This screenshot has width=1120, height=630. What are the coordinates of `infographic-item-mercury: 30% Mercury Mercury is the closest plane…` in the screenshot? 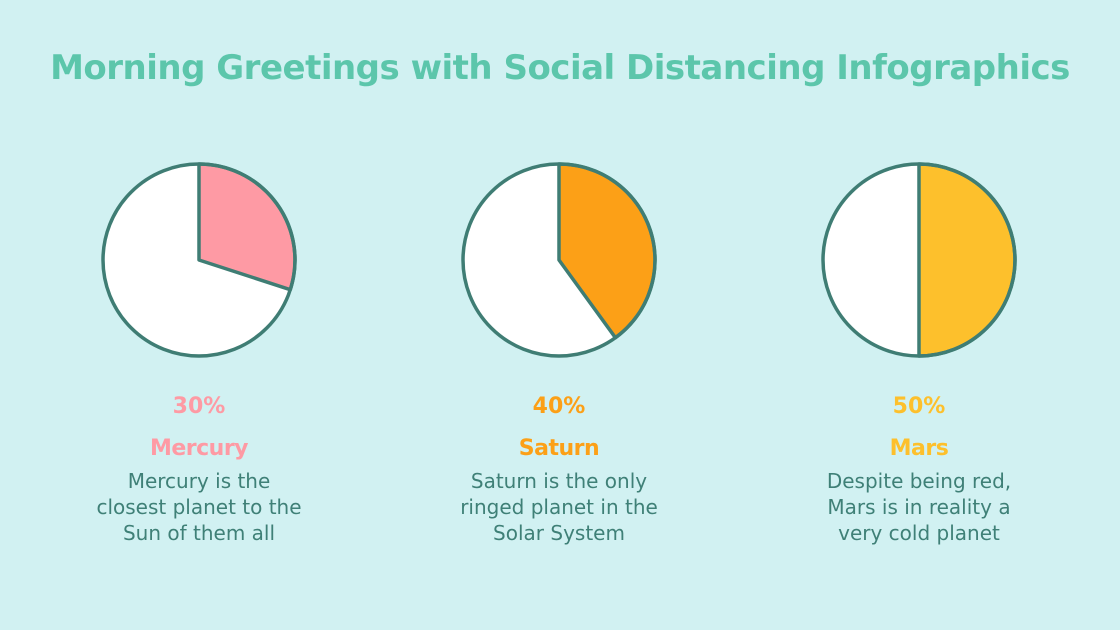 It's located at (199, 353).